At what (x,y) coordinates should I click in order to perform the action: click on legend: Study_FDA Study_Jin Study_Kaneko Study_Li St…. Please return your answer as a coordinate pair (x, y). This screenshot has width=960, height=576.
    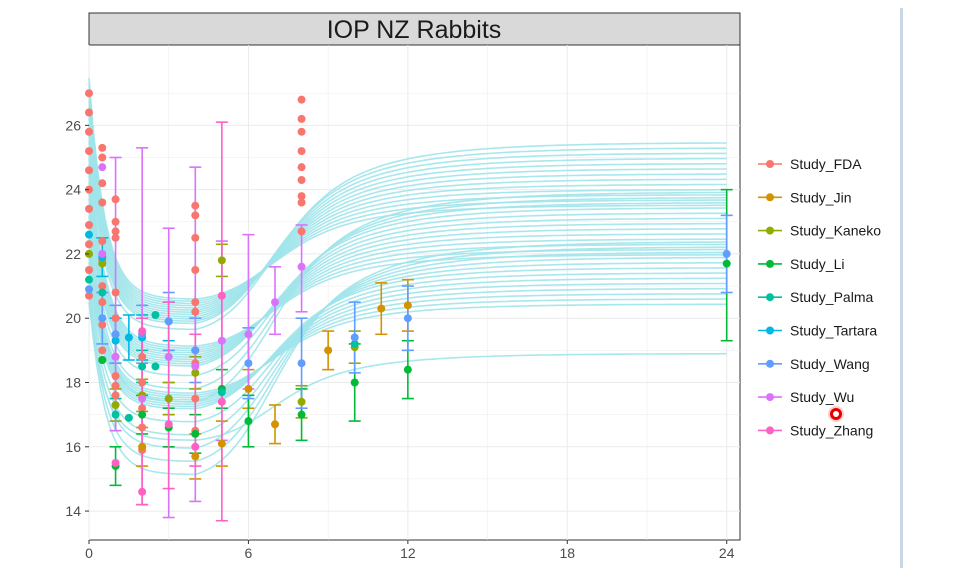
    Looking at the image, I should click on (819, 297).